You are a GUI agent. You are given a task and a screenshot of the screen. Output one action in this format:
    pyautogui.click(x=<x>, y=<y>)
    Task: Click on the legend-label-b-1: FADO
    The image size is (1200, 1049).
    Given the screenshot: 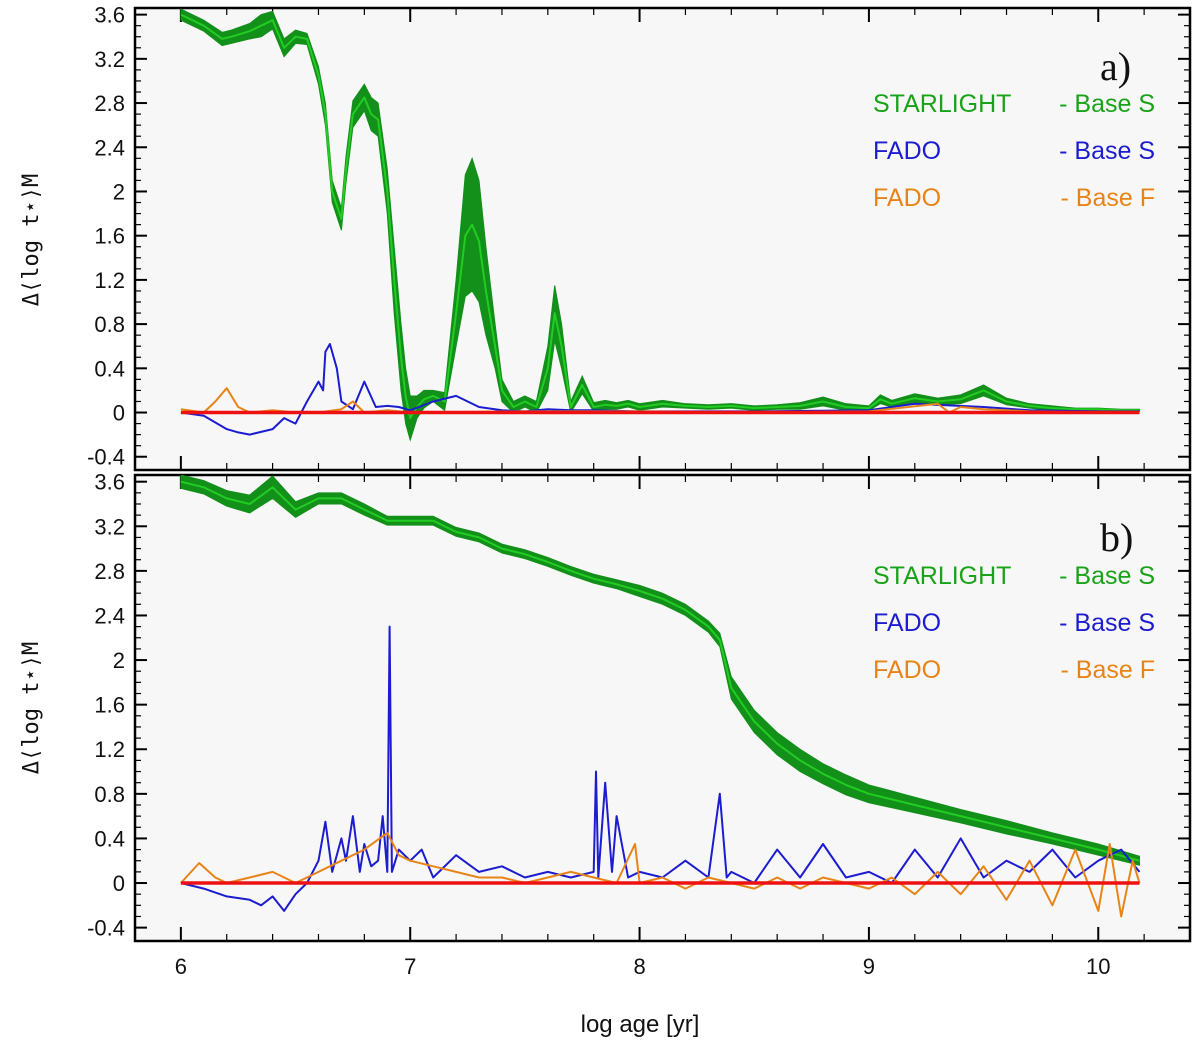 What is the action you would take?
    pyautogui.click(x=907, y=623)
    